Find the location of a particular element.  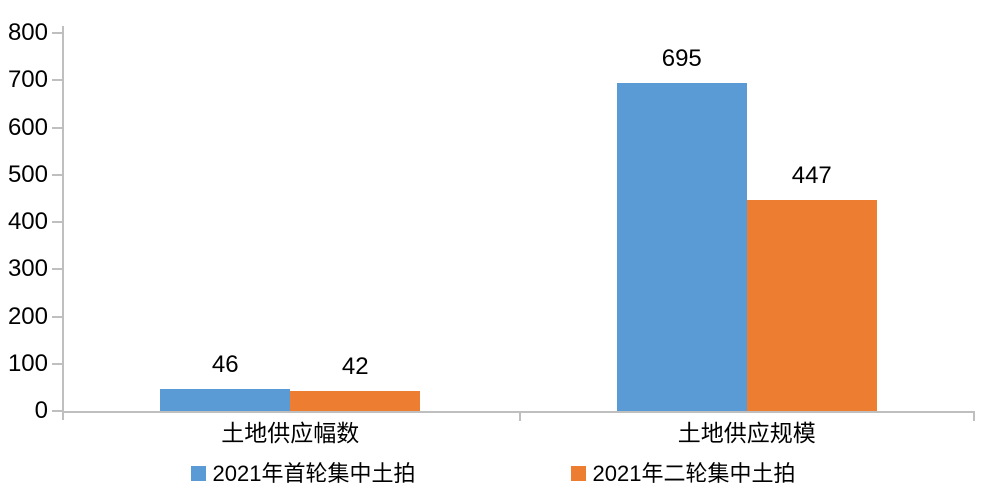

y-axis-tick-label: 800 is located at coordinates (27, 32).